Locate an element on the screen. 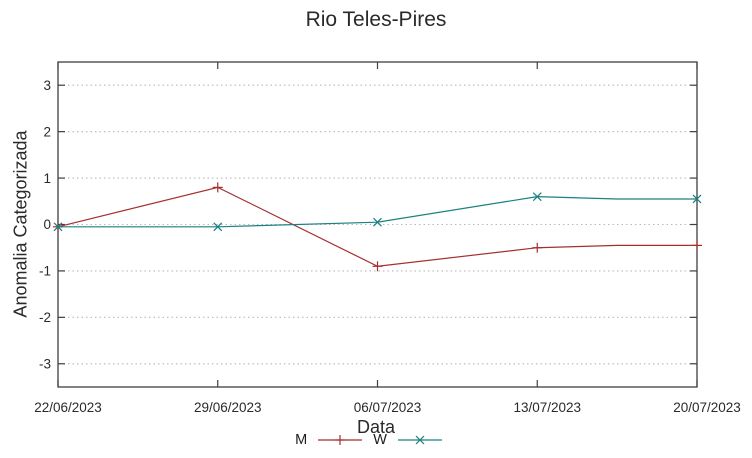  legend-line-cross-icon is located at coordinates (419, 440).